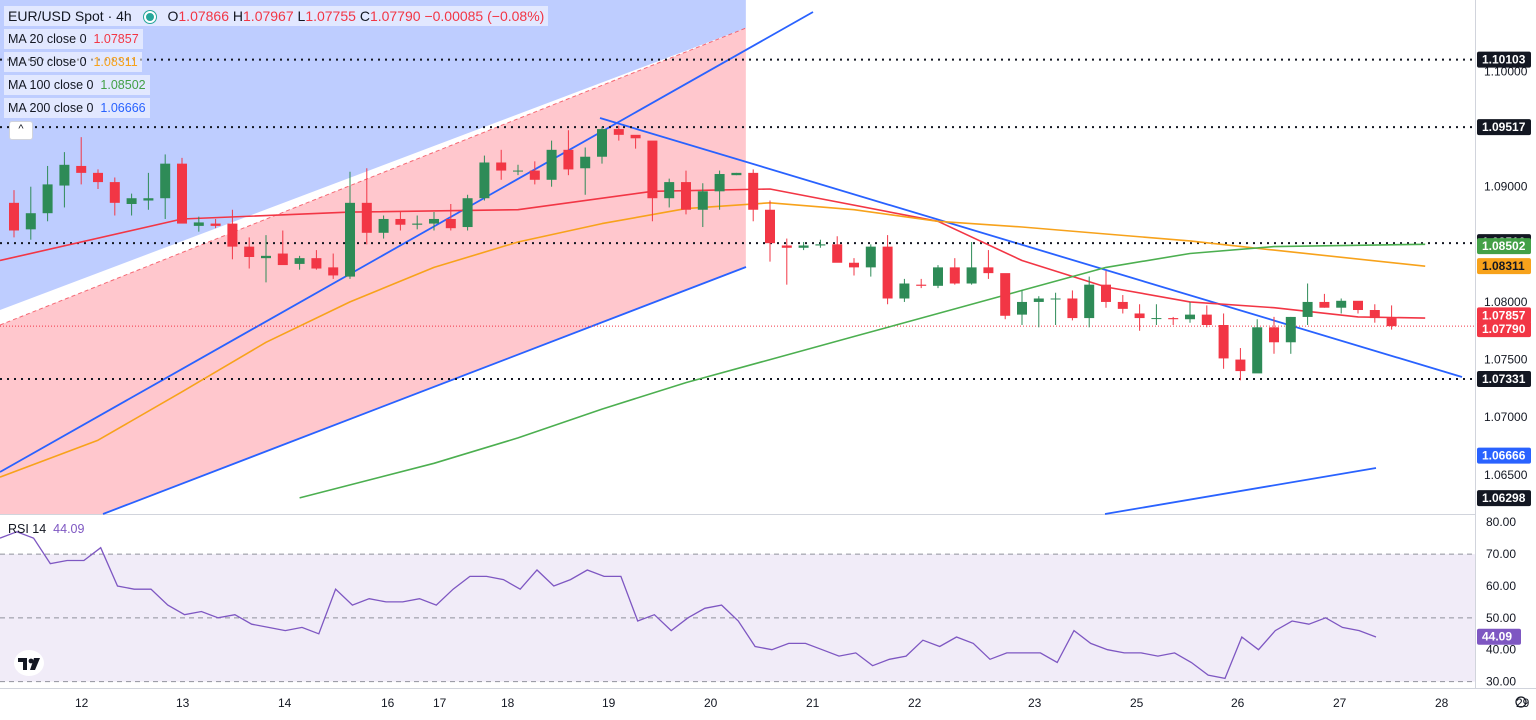 Image resolution: width=1536 pixels, height=720 pixels. What do you see at coordinates (508, 703) in the screenshot?
I see `time-tick-label: 18` at bounding box center [508, 703].